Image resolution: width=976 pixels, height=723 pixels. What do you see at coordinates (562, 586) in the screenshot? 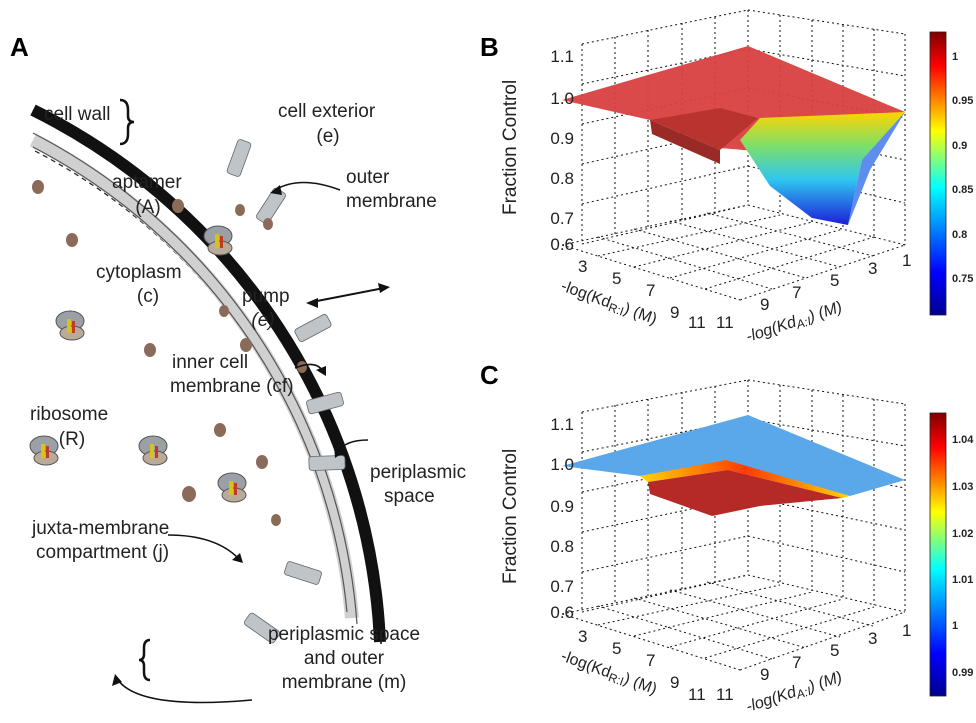
I see `panel-c-z-tick: 0.7` at bounding box center [562, 586].